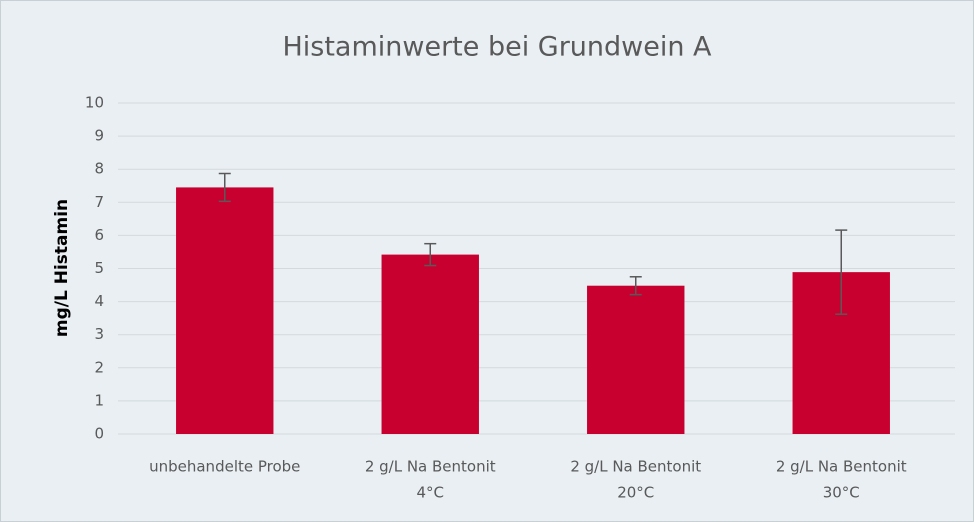 The image size is (974, 522). What do you see at coordinates (99, 235) in the screenshot?
I see `y-tick-label: 6` at bounding box center [99, 235].